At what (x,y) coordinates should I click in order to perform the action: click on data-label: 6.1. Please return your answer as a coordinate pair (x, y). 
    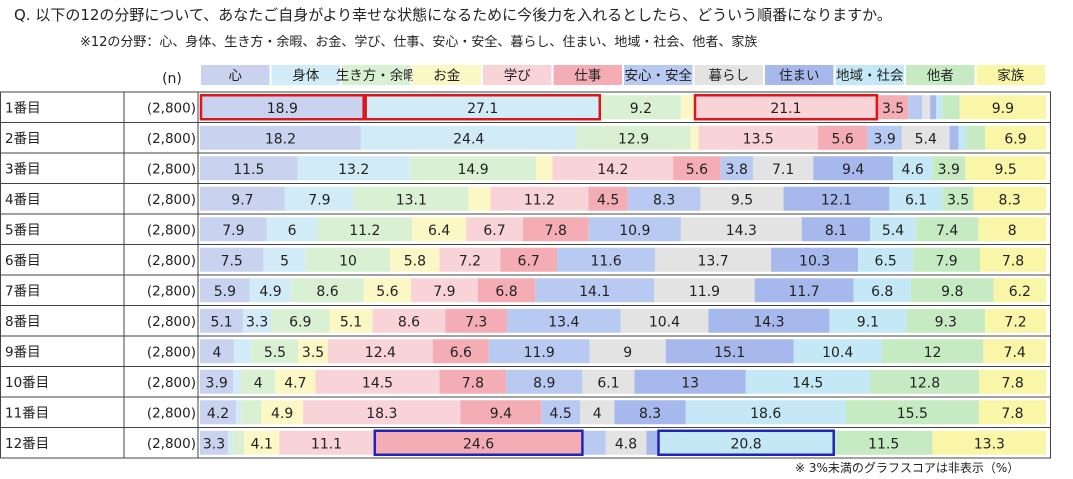
    Looking at the image, I should click on (916, 200).